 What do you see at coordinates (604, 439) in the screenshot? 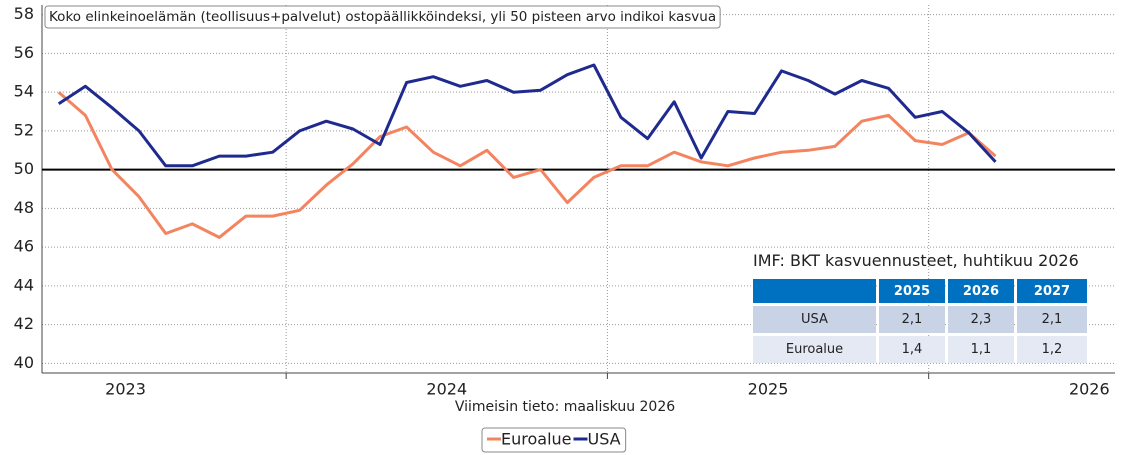
I see `legend-label: USA` at bounding box center [604, 439].